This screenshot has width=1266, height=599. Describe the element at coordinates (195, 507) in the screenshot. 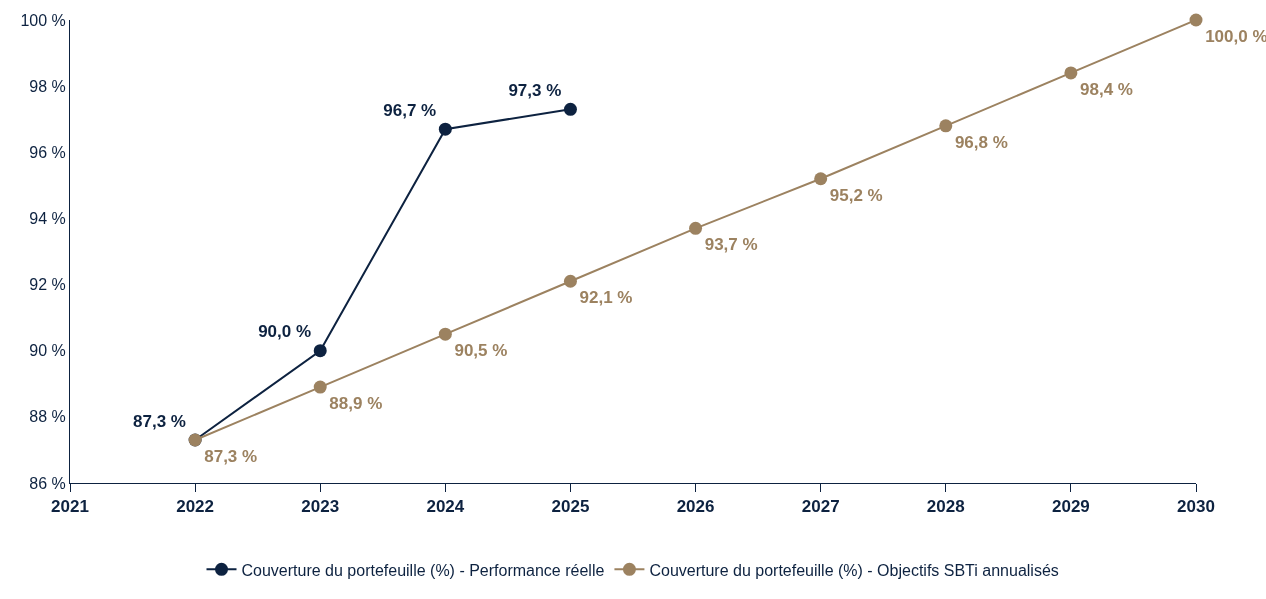

I see `x-tick-label: 2022` at that location.